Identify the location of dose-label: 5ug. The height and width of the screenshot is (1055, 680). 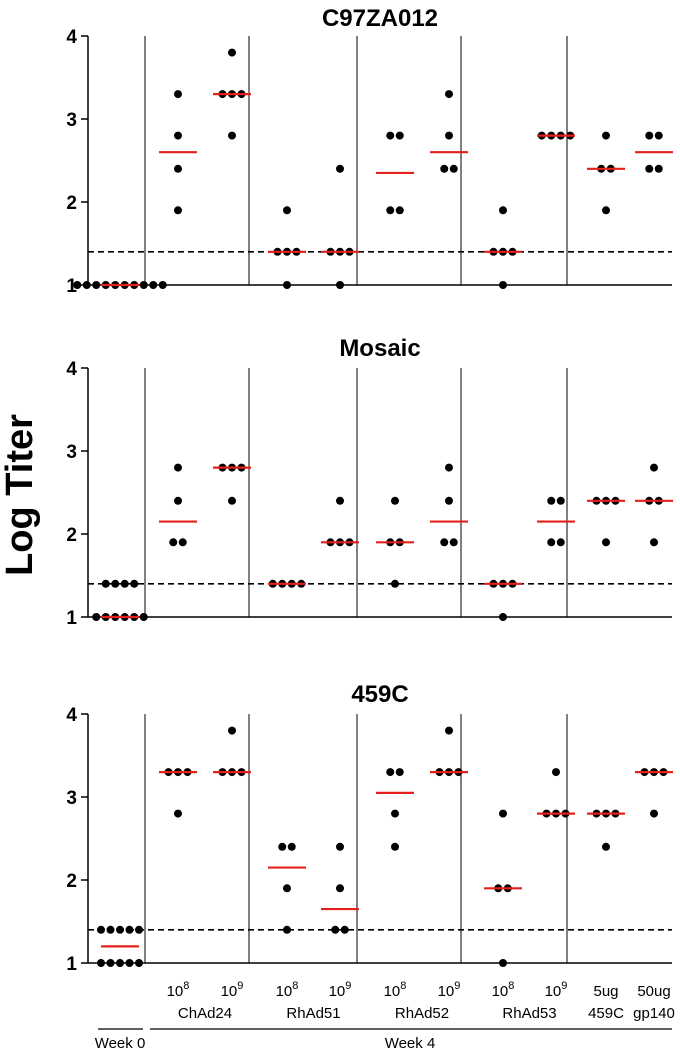
(605, 991).